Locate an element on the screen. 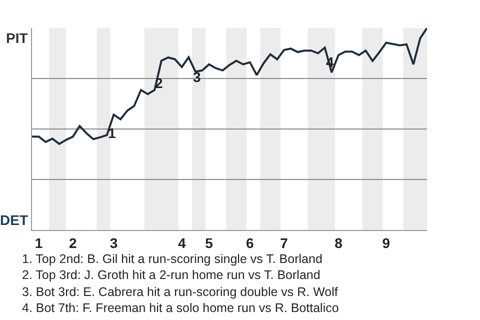  text: DET is located at coordinates (14, 220).